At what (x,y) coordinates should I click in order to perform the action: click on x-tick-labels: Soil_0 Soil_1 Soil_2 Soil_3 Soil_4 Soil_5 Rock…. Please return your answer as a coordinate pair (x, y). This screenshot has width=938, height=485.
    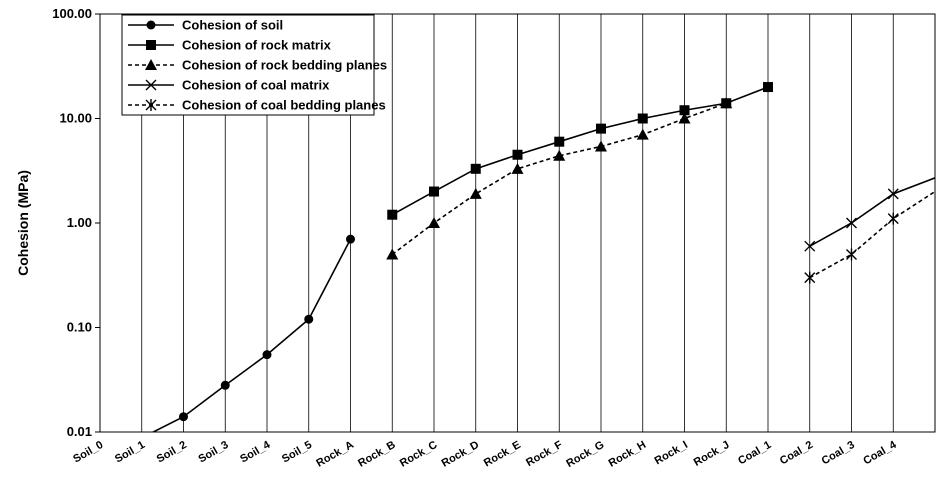
    Looking at the image, I should click on (485, 454).